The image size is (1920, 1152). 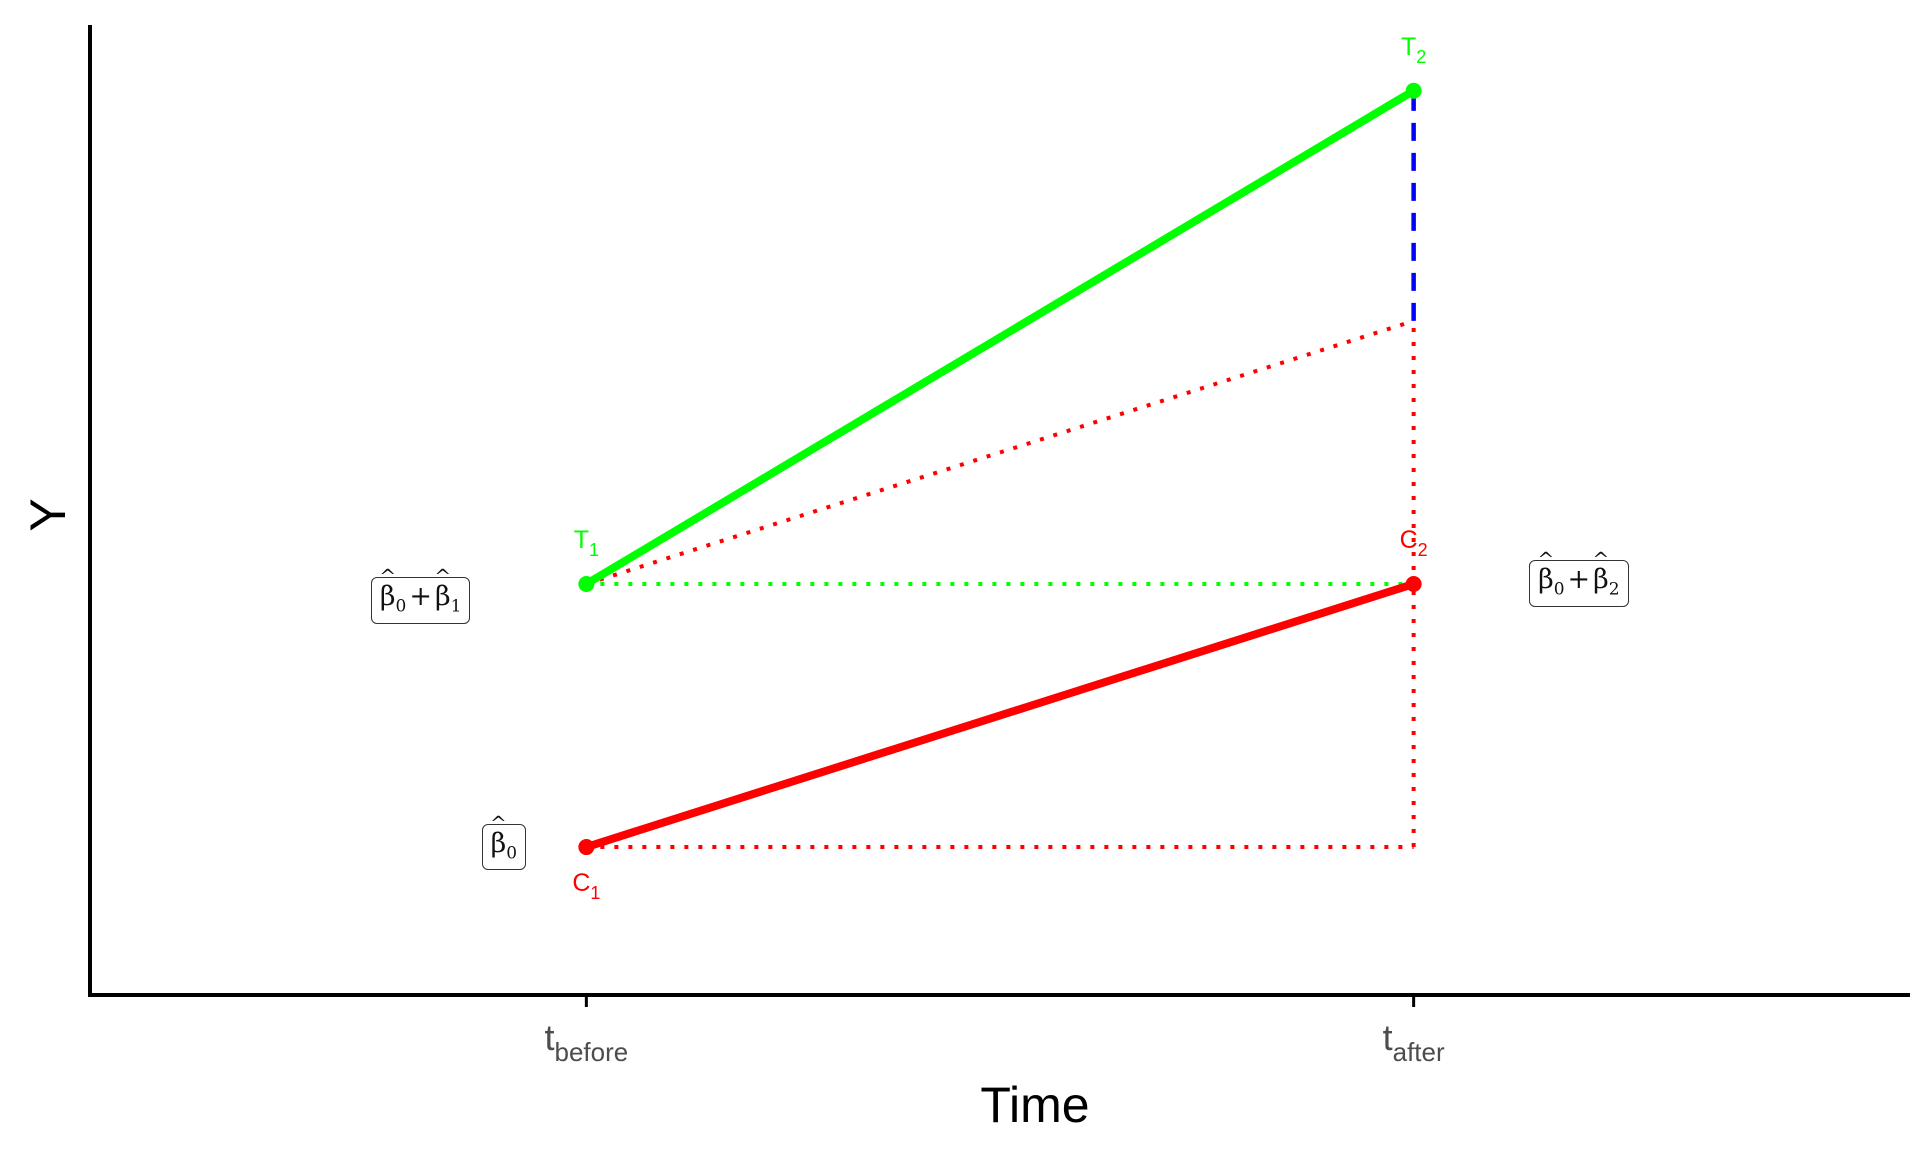 What do you see at coordinates (1414, 1042) in the screenshot?
I see `x-tick-label-after: tafter` at bounding box center [1414, 1042].